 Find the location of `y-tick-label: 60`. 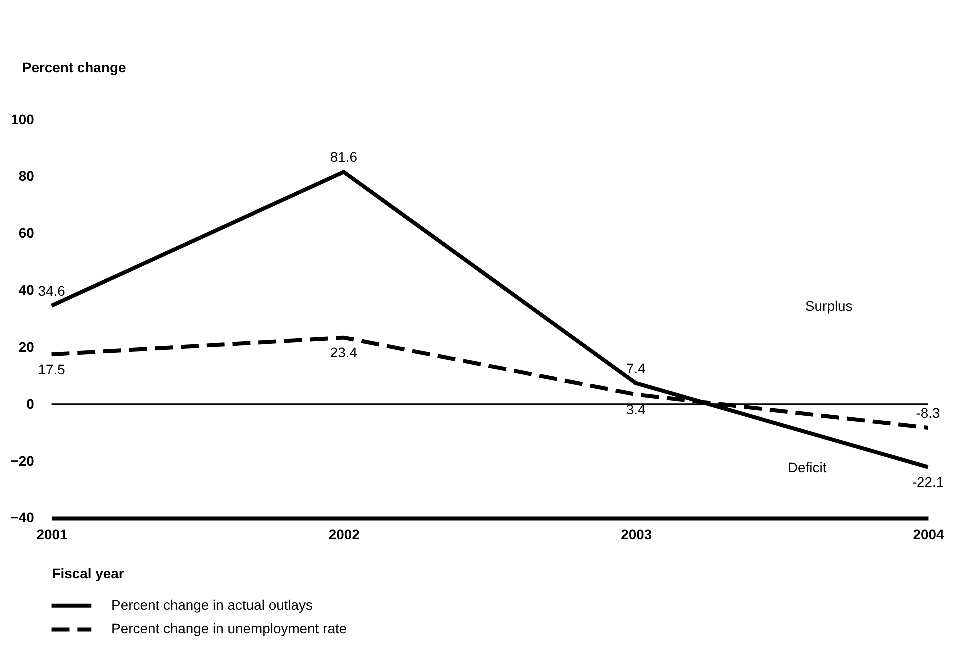

y-tick-label: 60 is located at coordinates (26, 233).